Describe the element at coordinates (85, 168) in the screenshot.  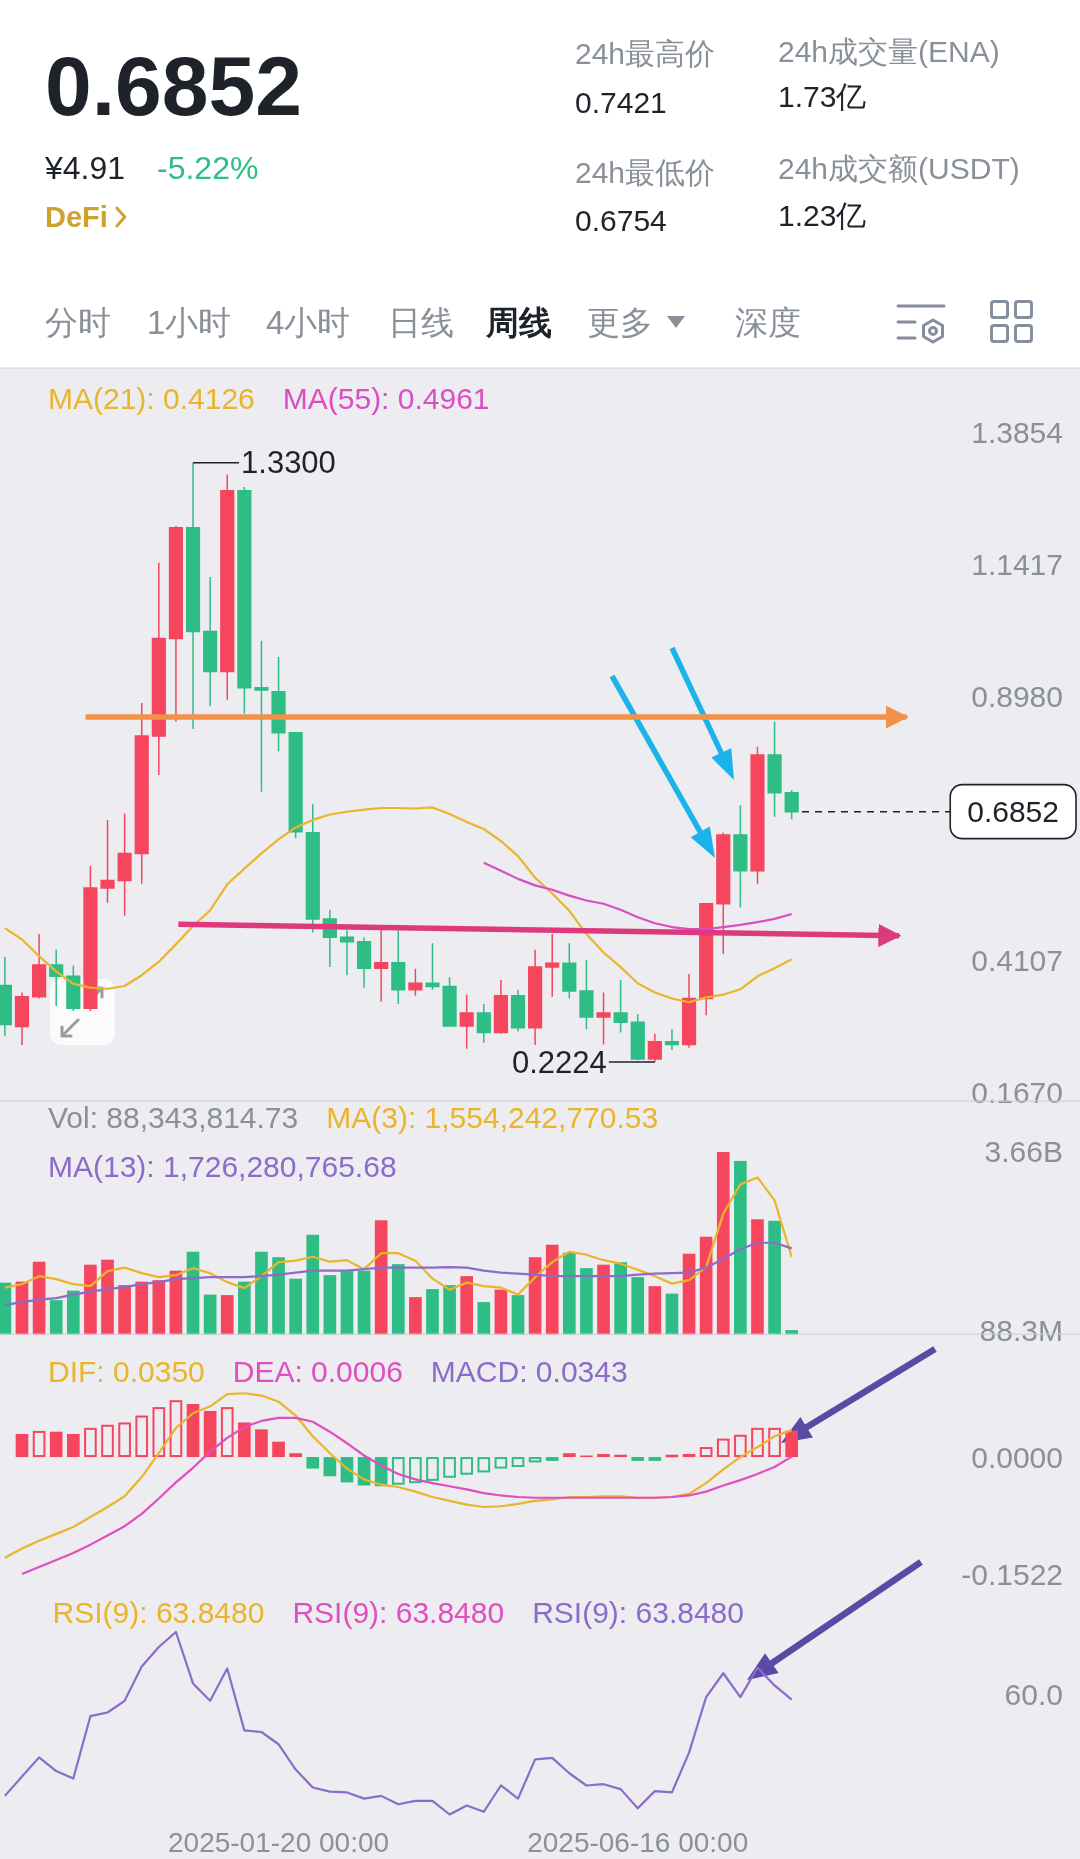
I see `text: ¥4.91` at that location.